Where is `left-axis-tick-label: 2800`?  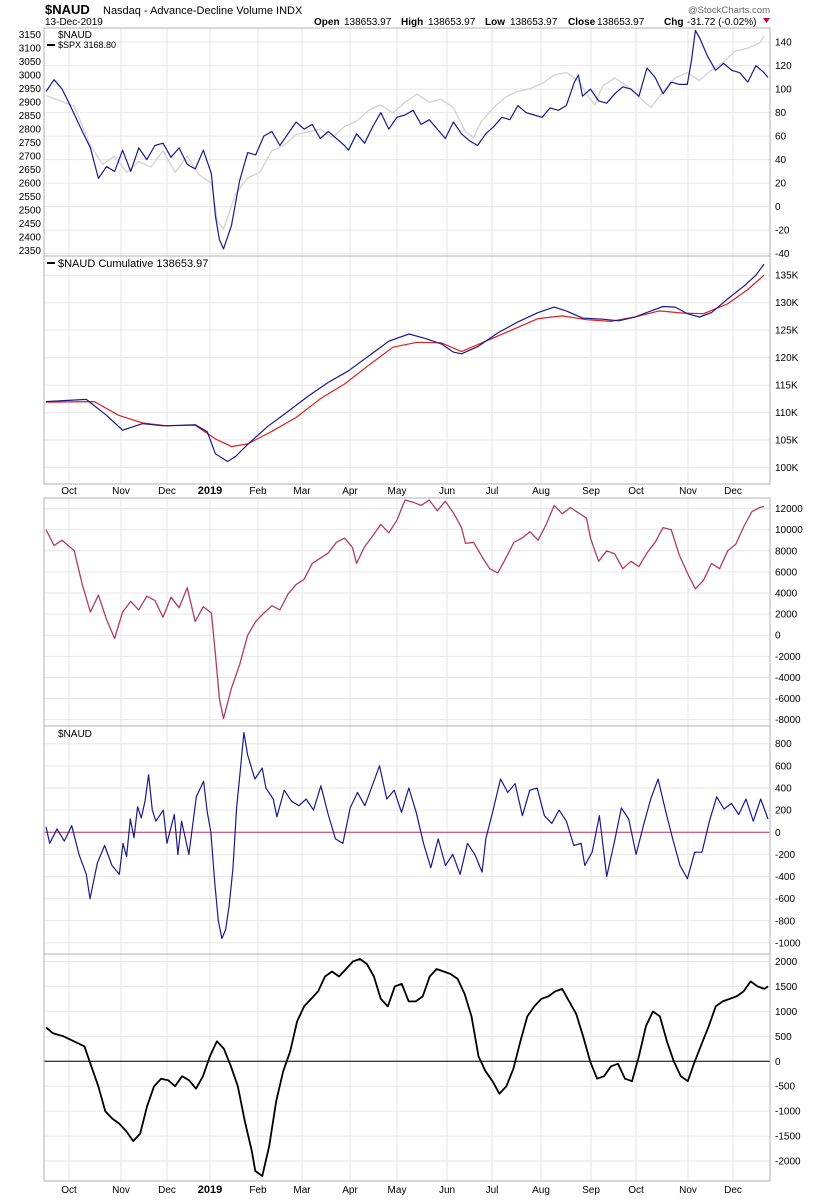 left-axis-tick-label: 2800 is located at coordinates (30, 130).